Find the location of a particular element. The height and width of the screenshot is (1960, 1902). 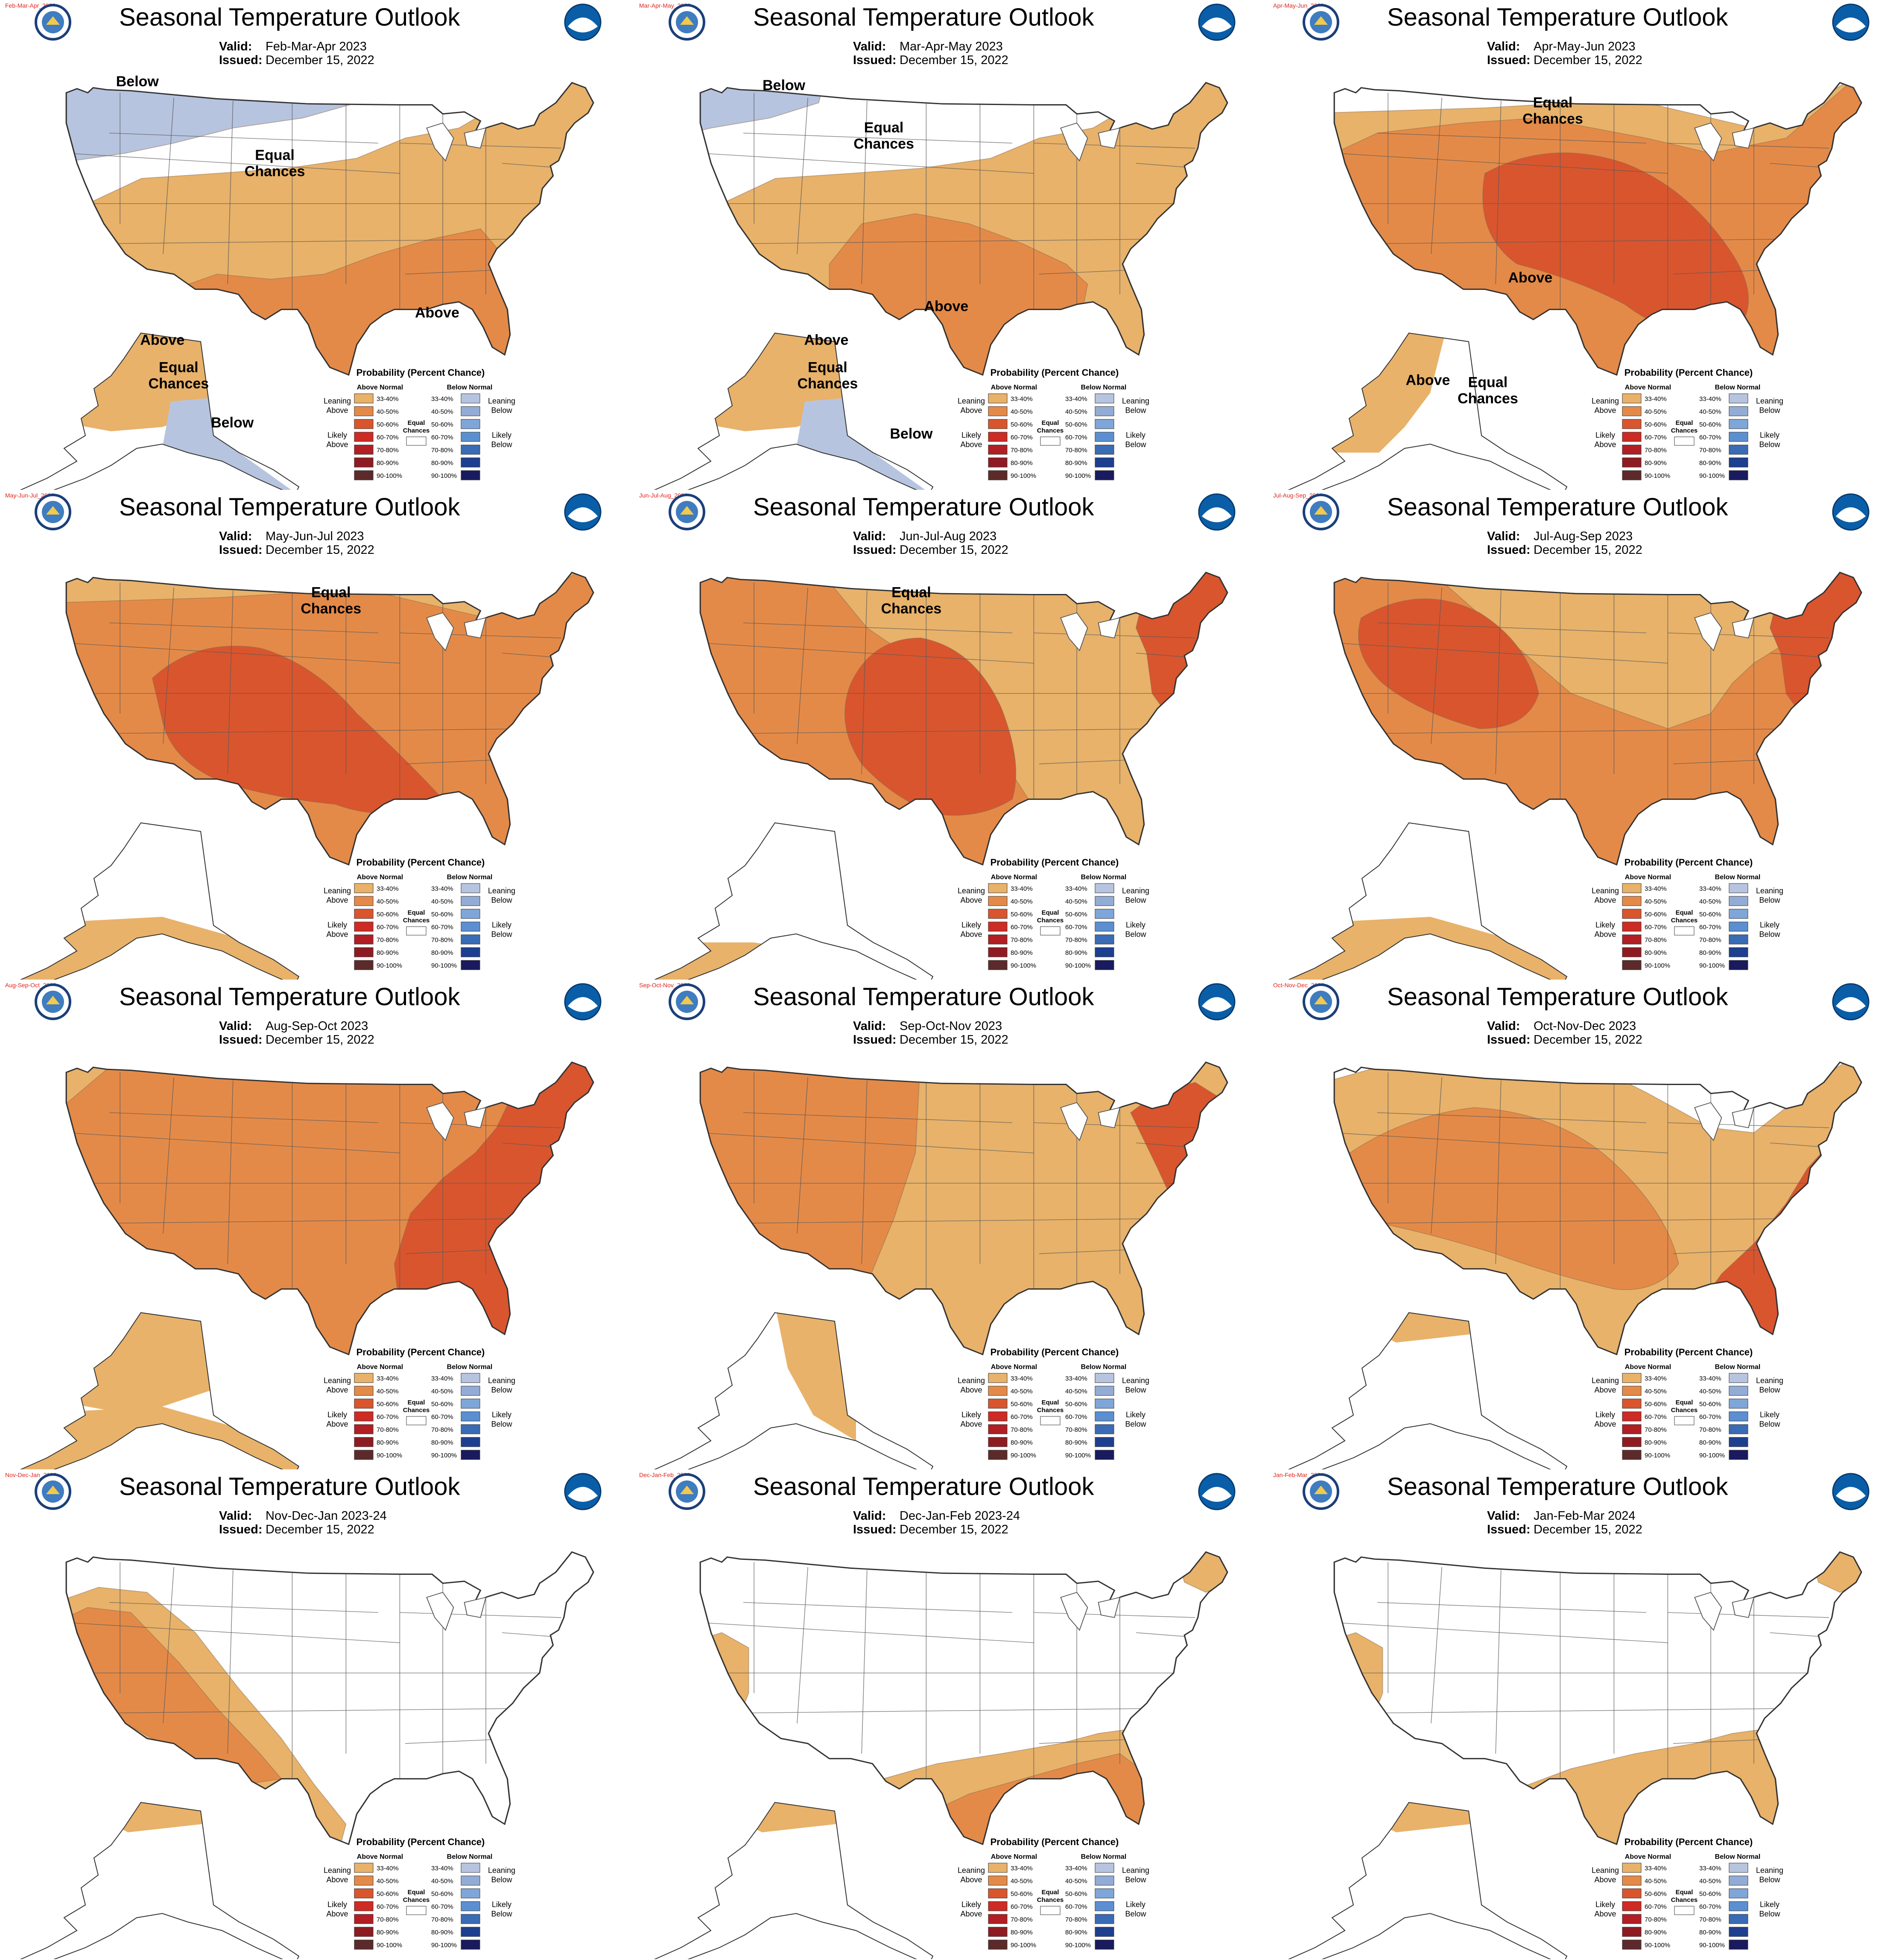

valid-period: May-Jun-Jul 2023 is located at coordinates (315, 536).